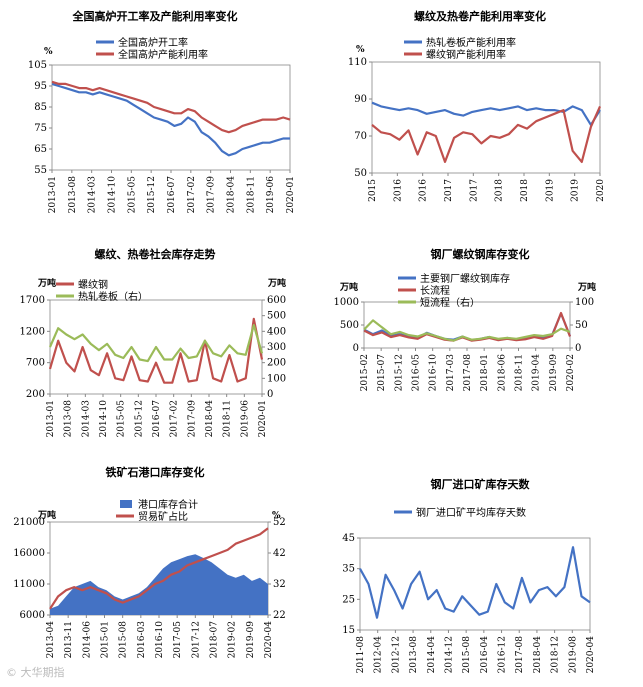  What do you see at coordinates (365, 372) in the screenshot?
I see `x-tick-label: 2015-02` at bounding box center [365, 372].